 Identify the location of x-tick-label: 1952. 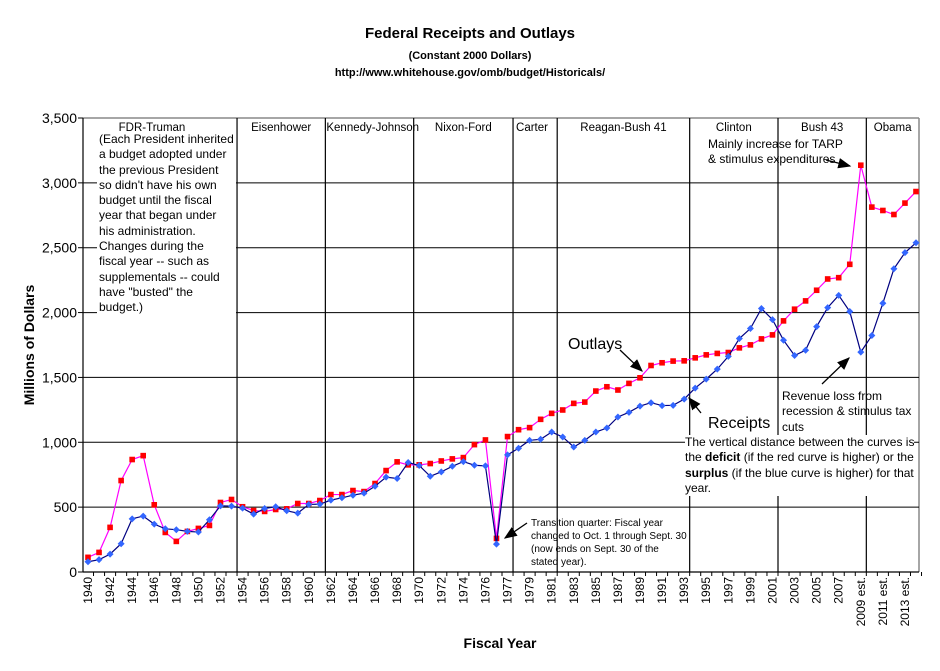
(220, 590).